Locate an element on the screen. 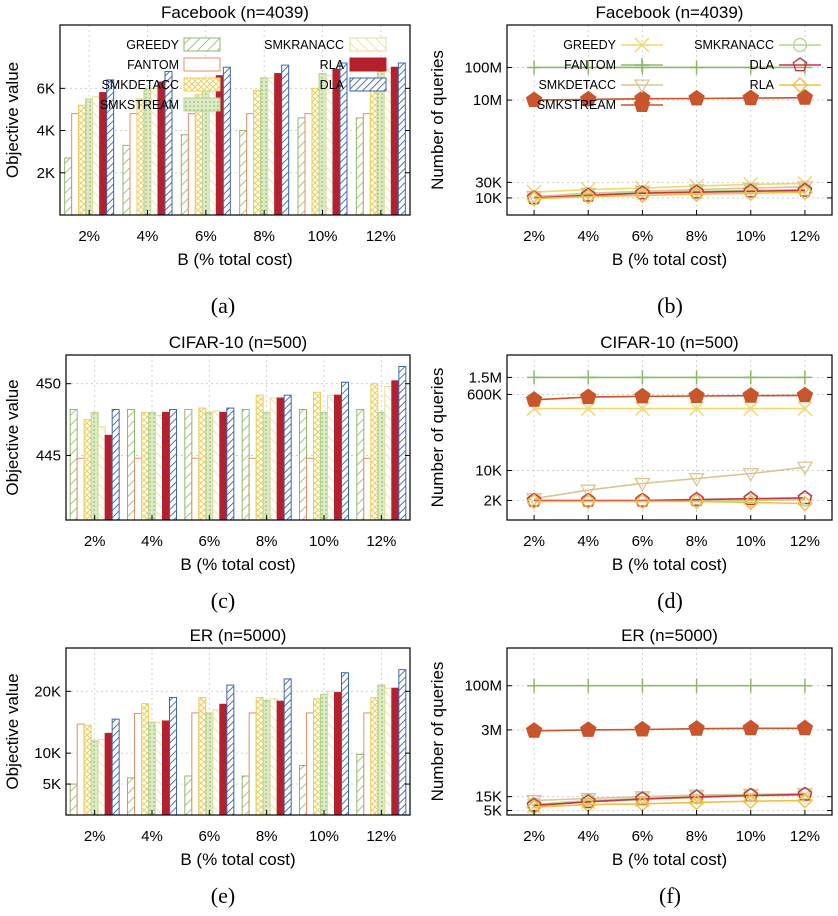 The height and width of the screenshot is (916, 838). y-tick-label: 1.5M is located at coordinates (485, 377).